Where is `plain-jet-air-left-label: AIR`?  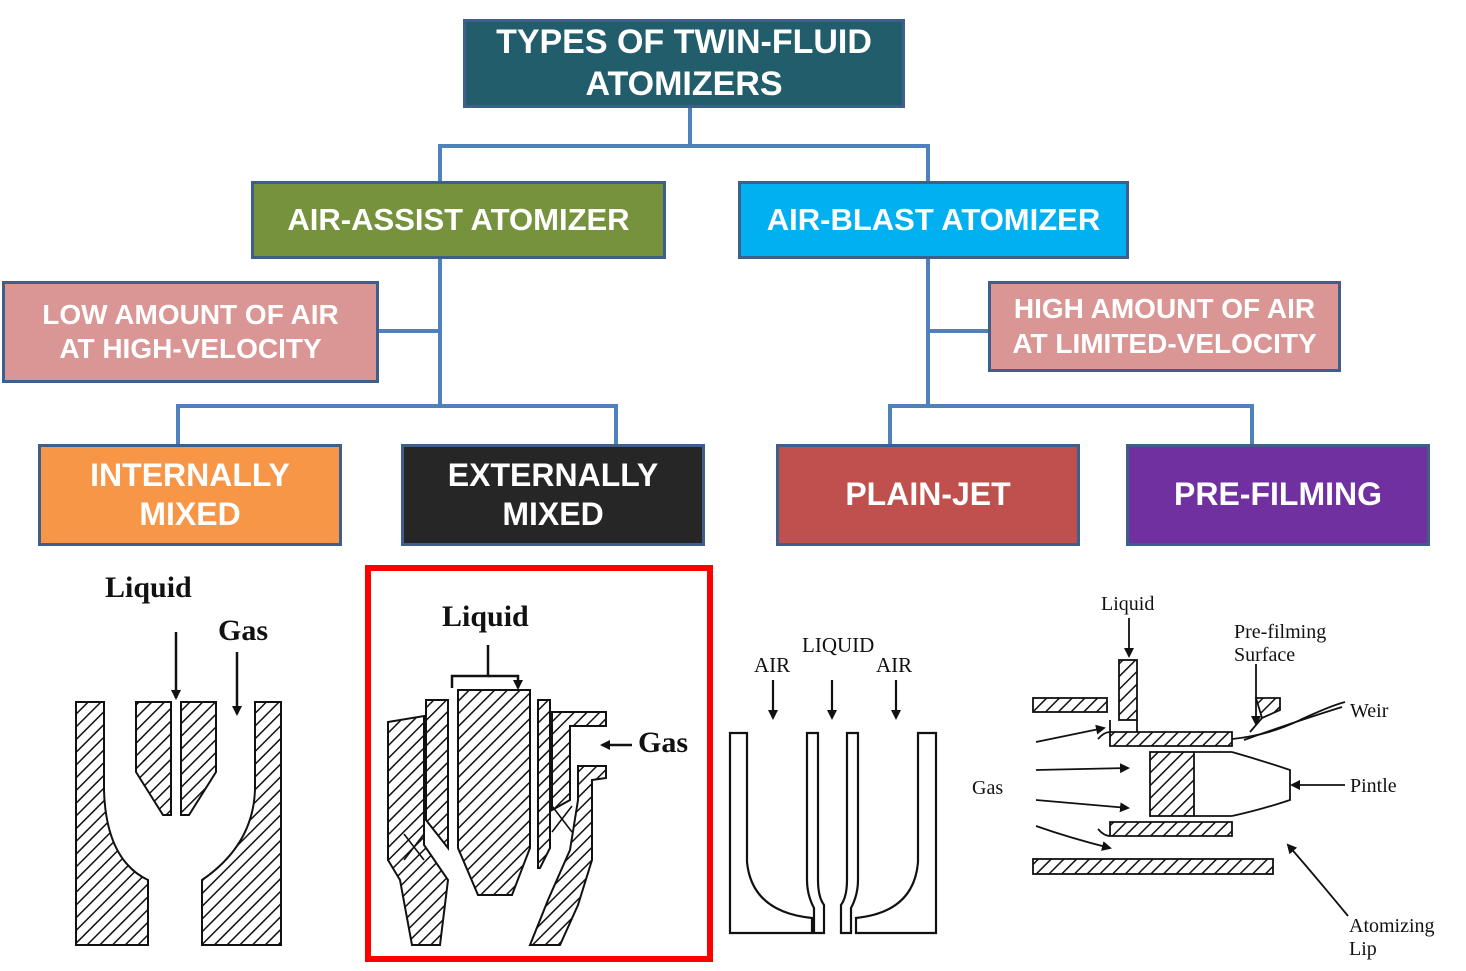 plain-jet-air-left-label: AIR is located at coordinates (772, 665).